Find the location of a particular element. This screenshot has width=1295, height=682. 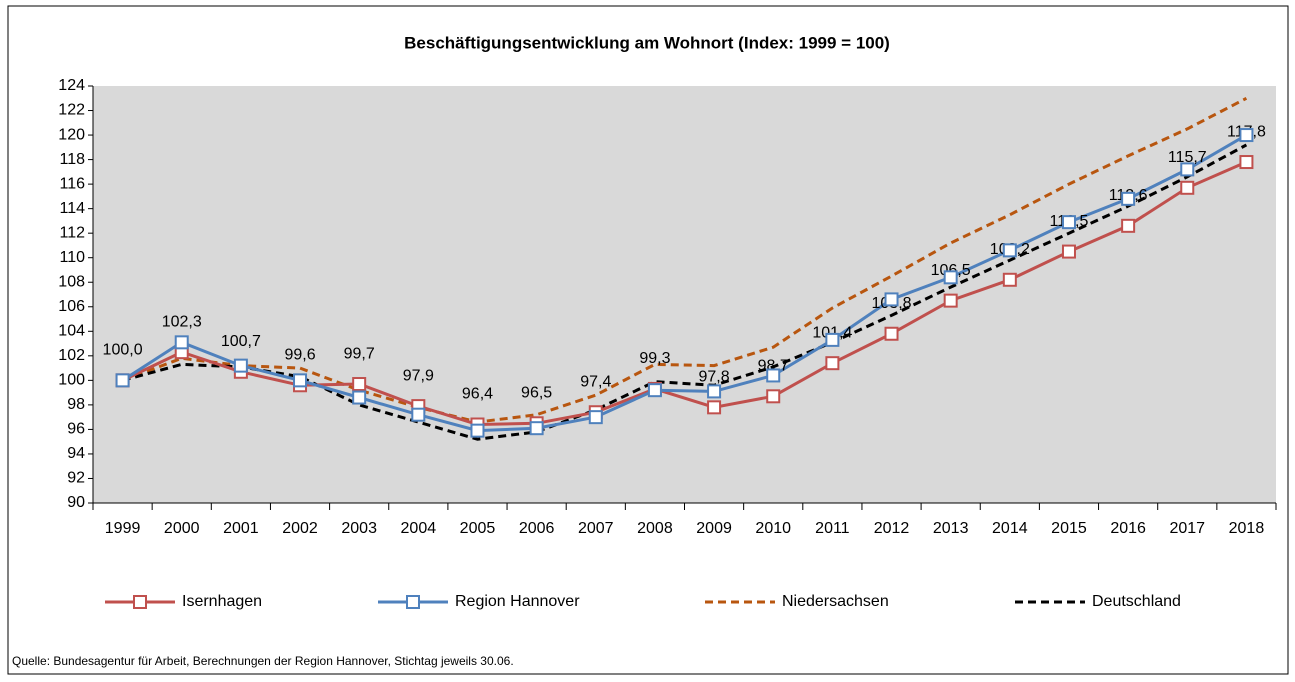

x-tick-label: 2002 is located at coordinates (300, 528).